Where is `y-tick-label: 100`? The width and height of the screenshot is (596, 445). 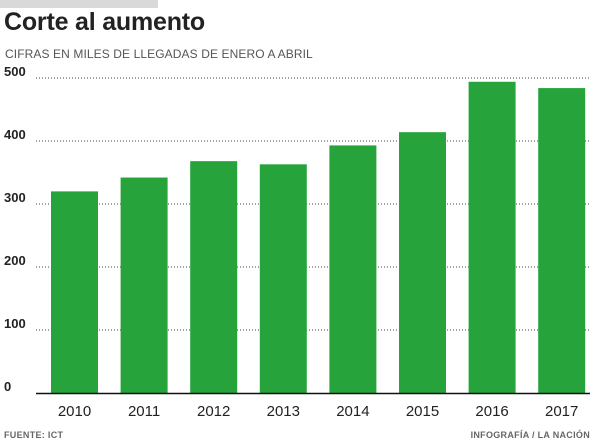
y-tick-label: 100 is located at coordinates (15, 323).